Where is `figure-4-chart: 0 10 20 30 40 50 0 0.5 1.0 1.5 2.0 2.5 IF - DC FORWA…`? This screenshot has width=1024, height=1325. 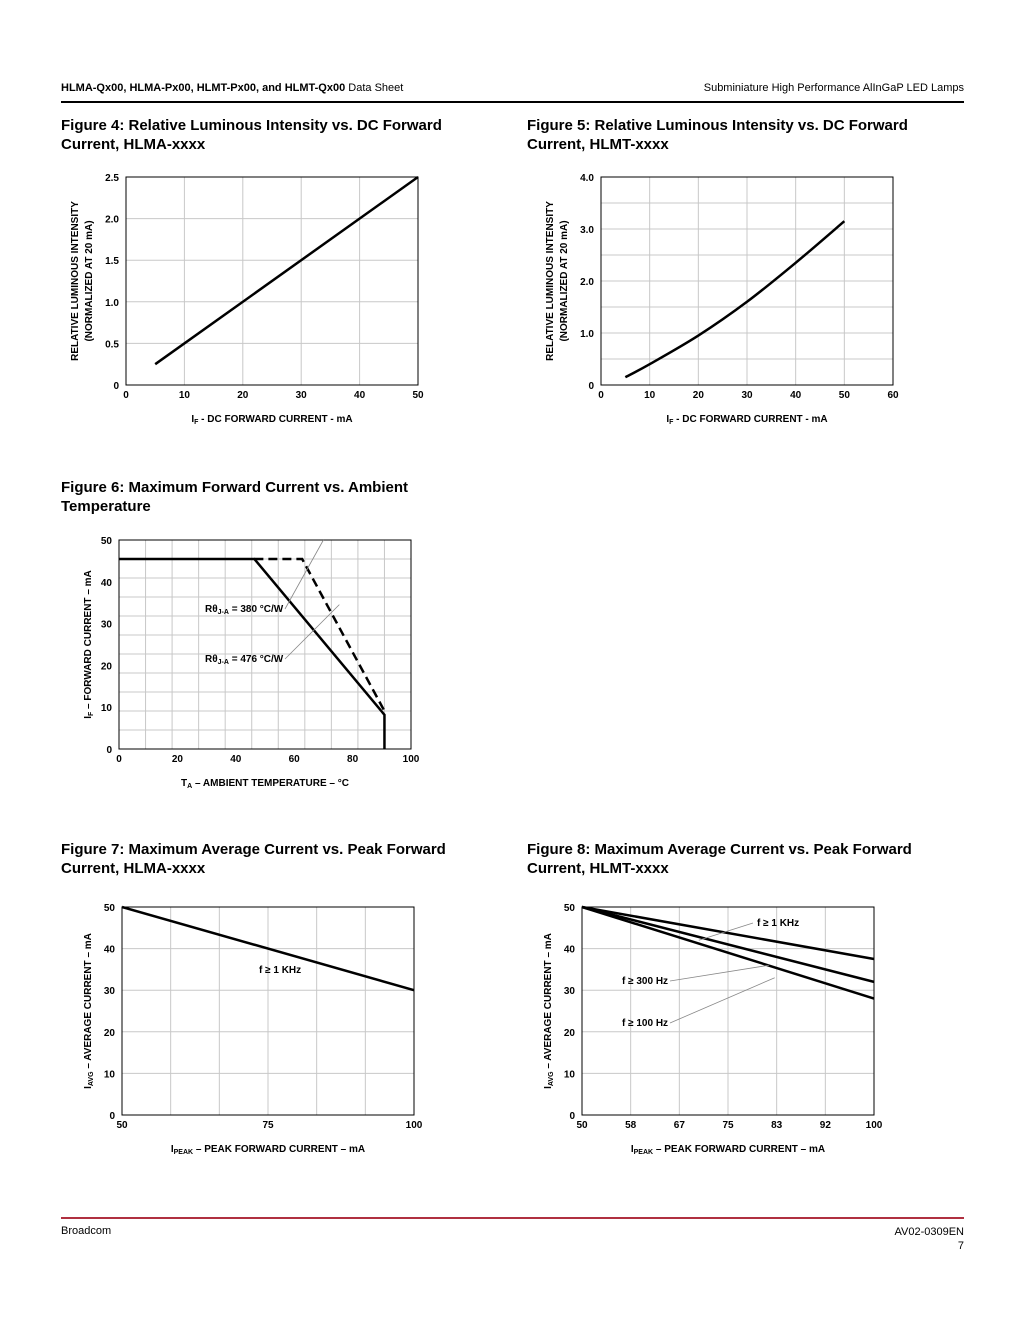 figure-4-chart: 0 10 20 30 40 50 0 0.5 1.0 1.5 2.0 2.5 IF - DC FORWA… is located at coordinates (247, 299).